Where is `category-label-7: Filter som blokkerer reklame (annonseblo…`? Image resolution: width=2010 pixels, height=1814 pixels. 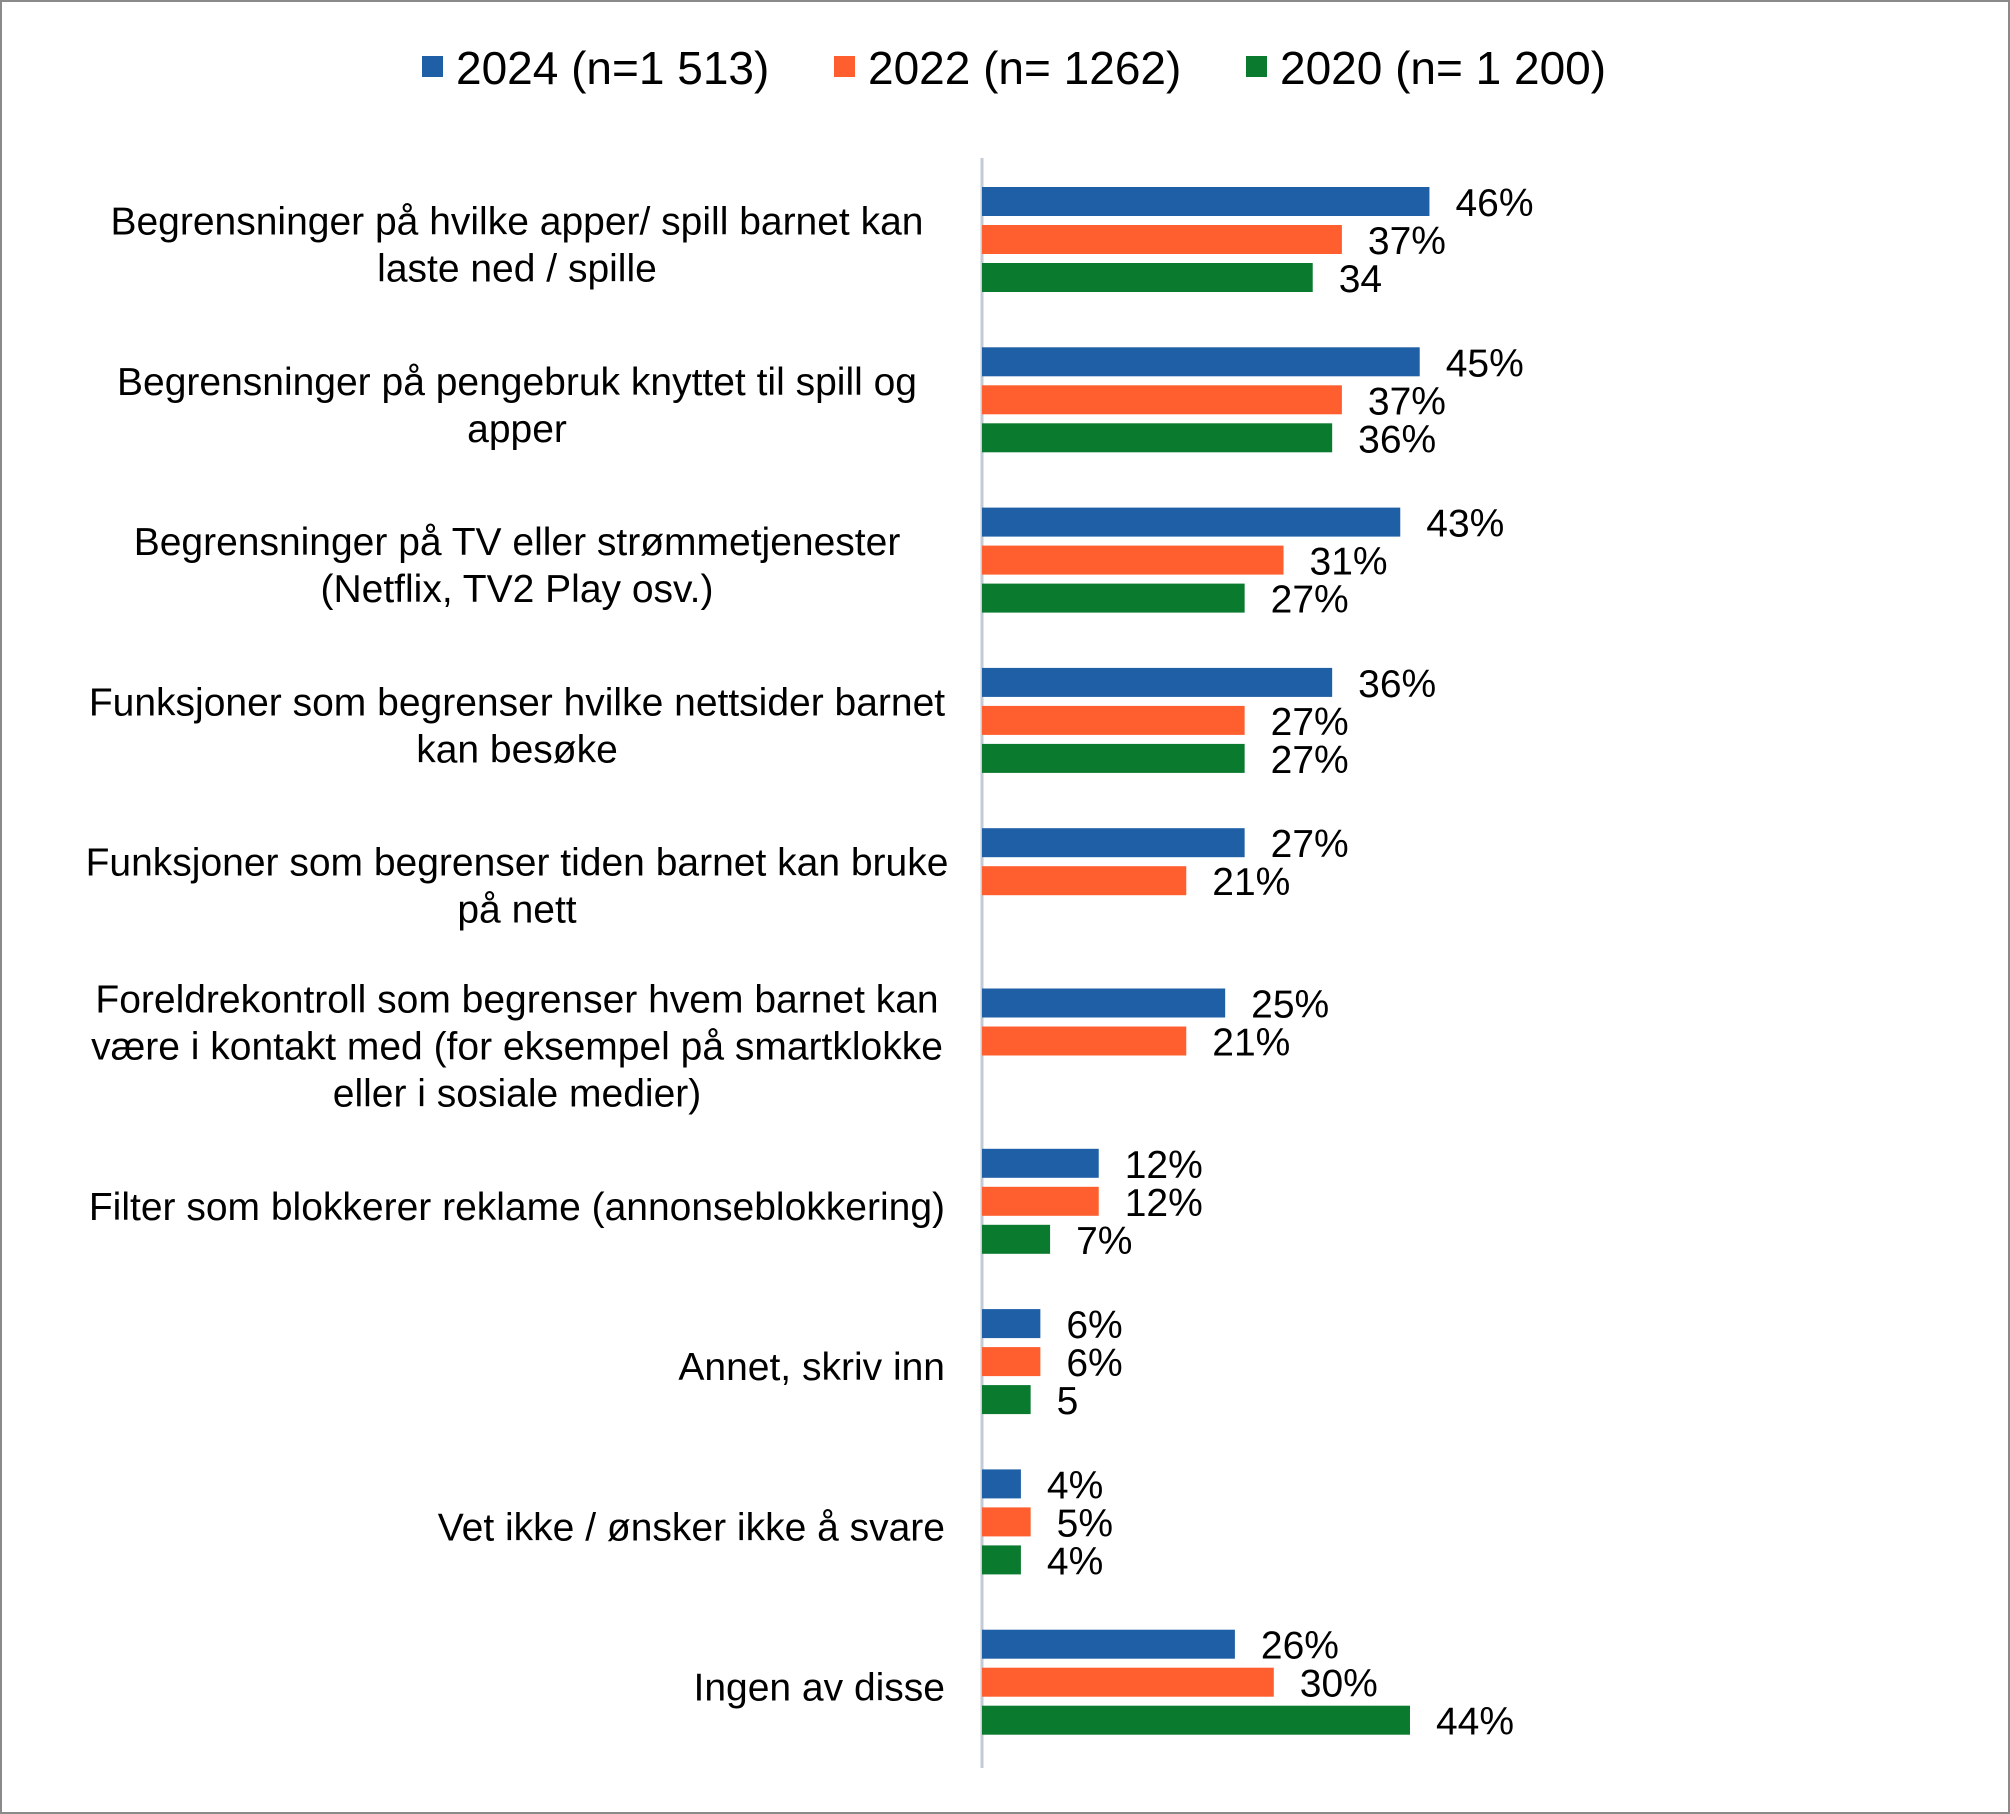
category-label-7: Filter som blokkerer reklame (annonseblo… is located at coordinates (517, 1207).